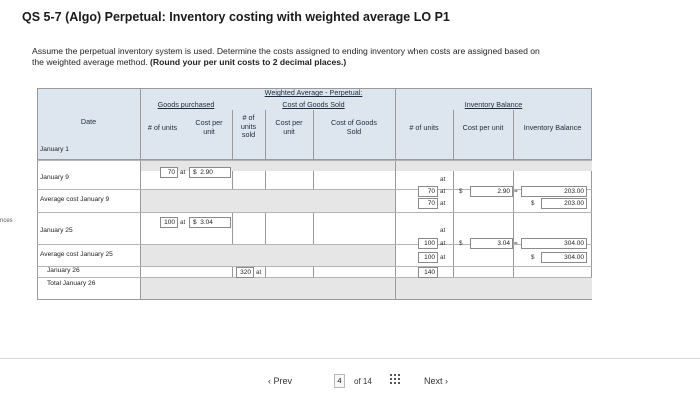  What do you see at coordinates (313, 104) in the screenshot?
I see `cogs-header: Cost of Goods Sold` at bounding box center [313, 104].